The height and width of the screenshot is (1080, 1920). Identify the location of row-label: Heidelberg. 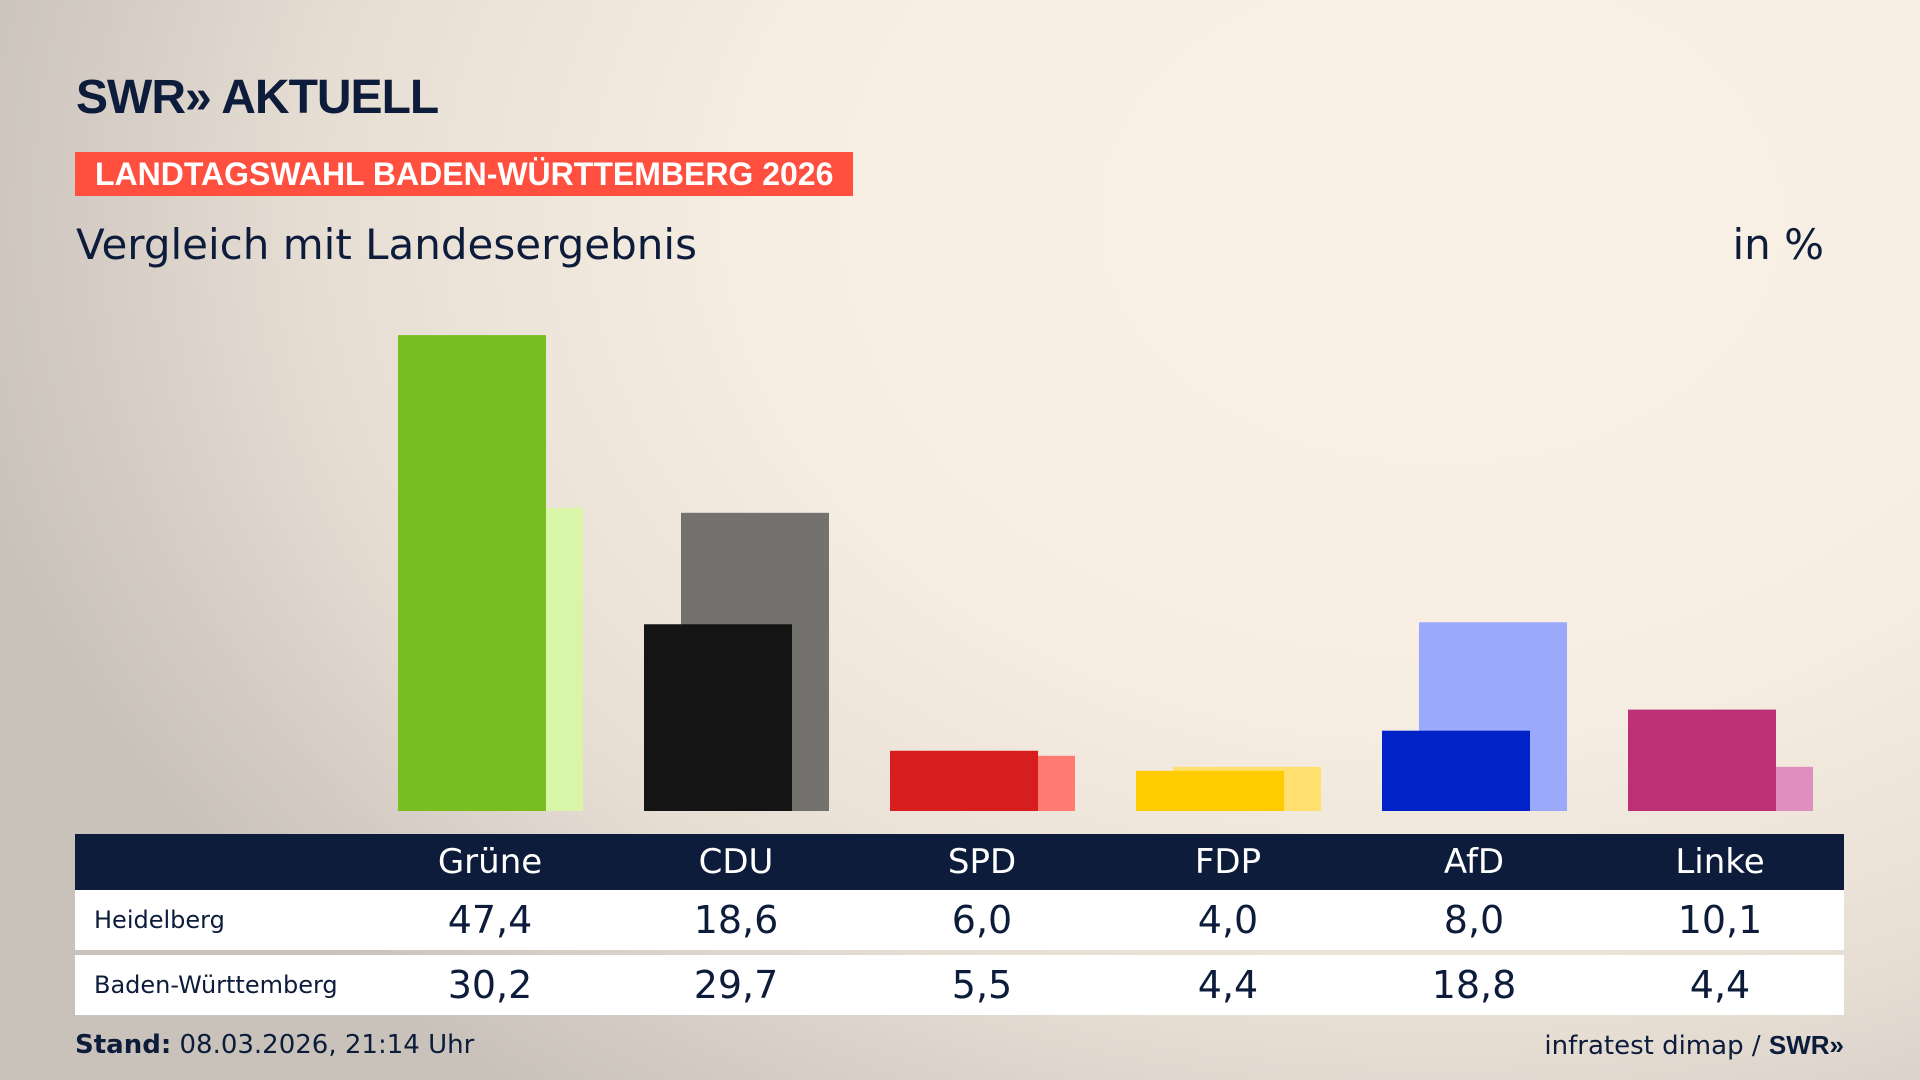
(159, 920).